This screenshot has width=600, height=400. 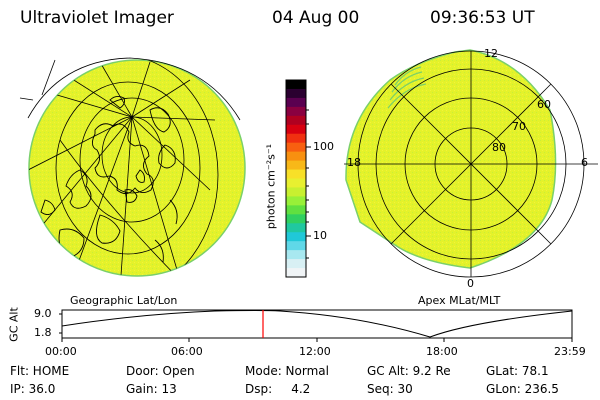 I want to click on mlat-label-60: 60, so click(x=544, y=104).